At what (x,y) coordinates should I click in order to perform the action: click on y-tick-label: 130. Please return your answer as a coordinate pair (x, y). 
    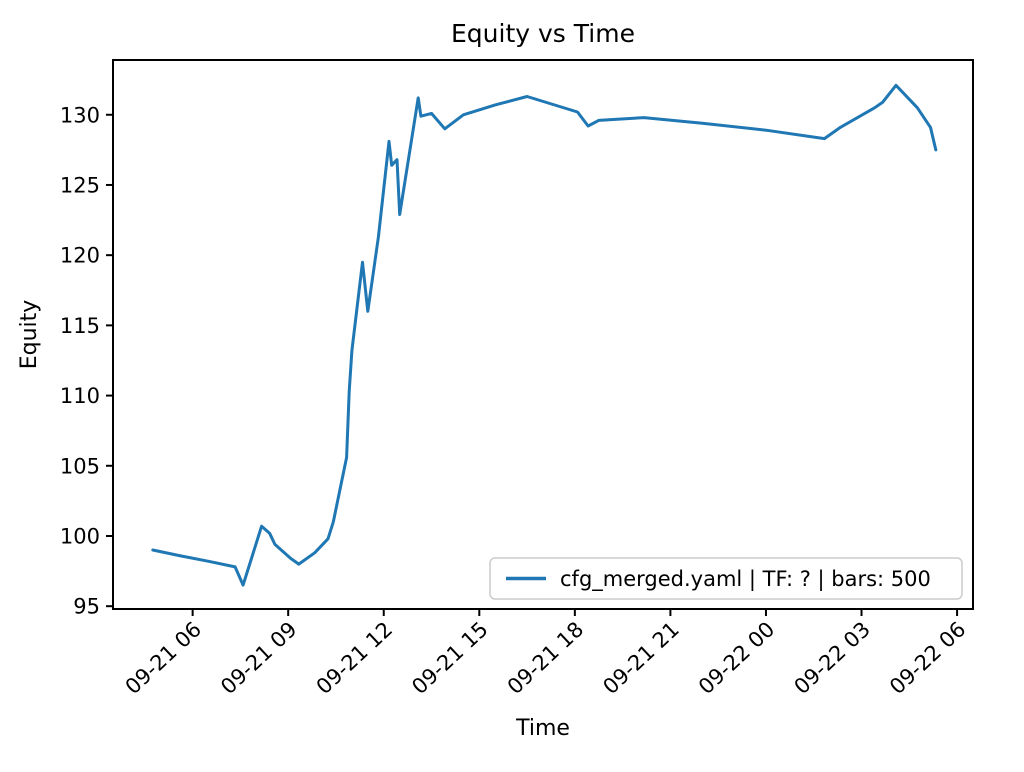
    Looking at the image, I should click on (80, 115).